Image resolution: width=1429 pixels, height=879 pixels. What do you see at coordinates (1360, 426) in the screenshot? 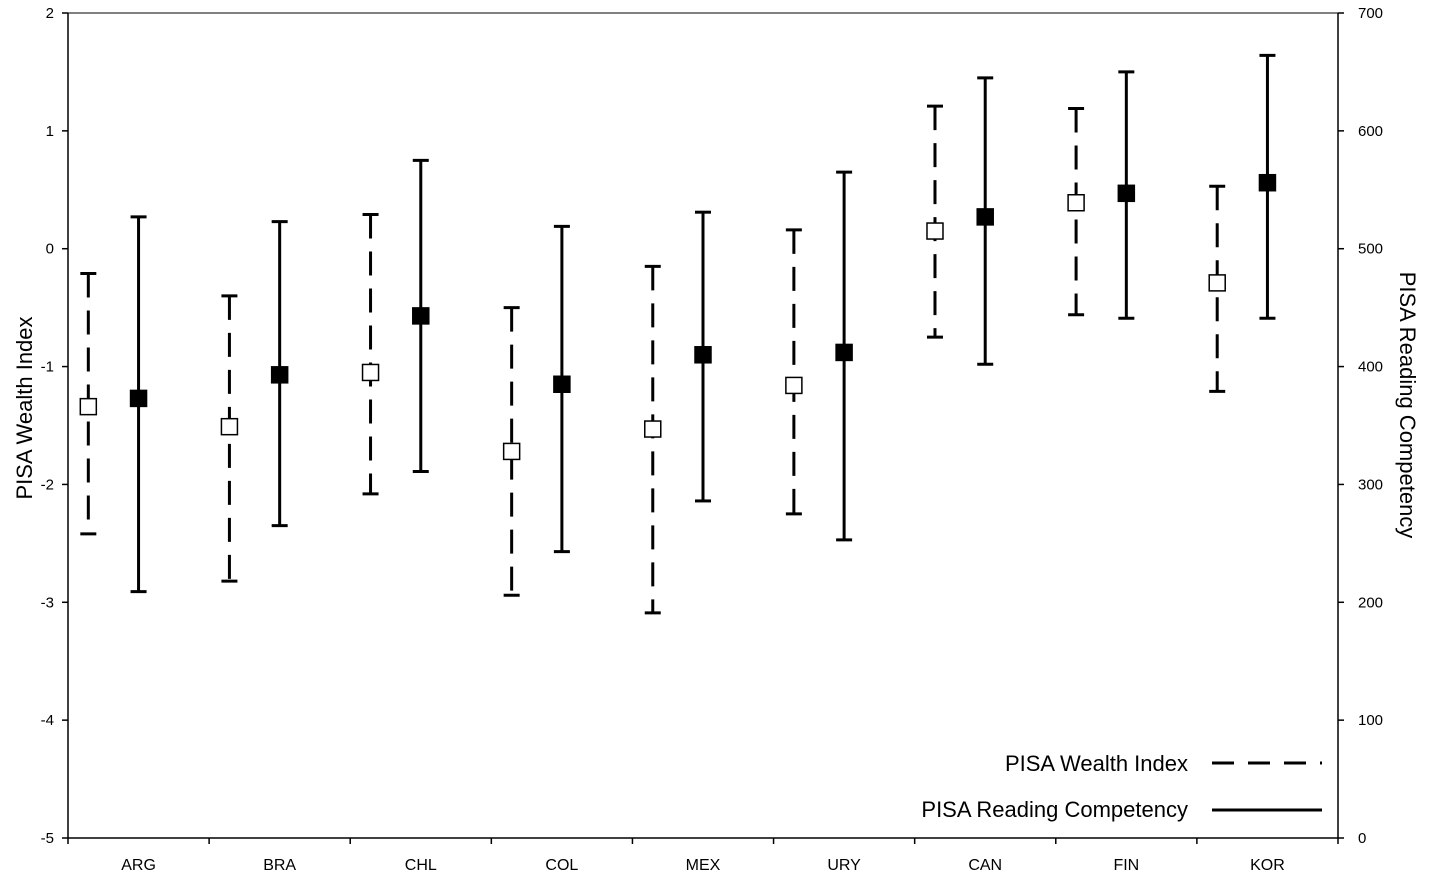
I see `right-axis-ticks: 700 600 500 400 300 200 100 0` at bounding box center [1360, 426].